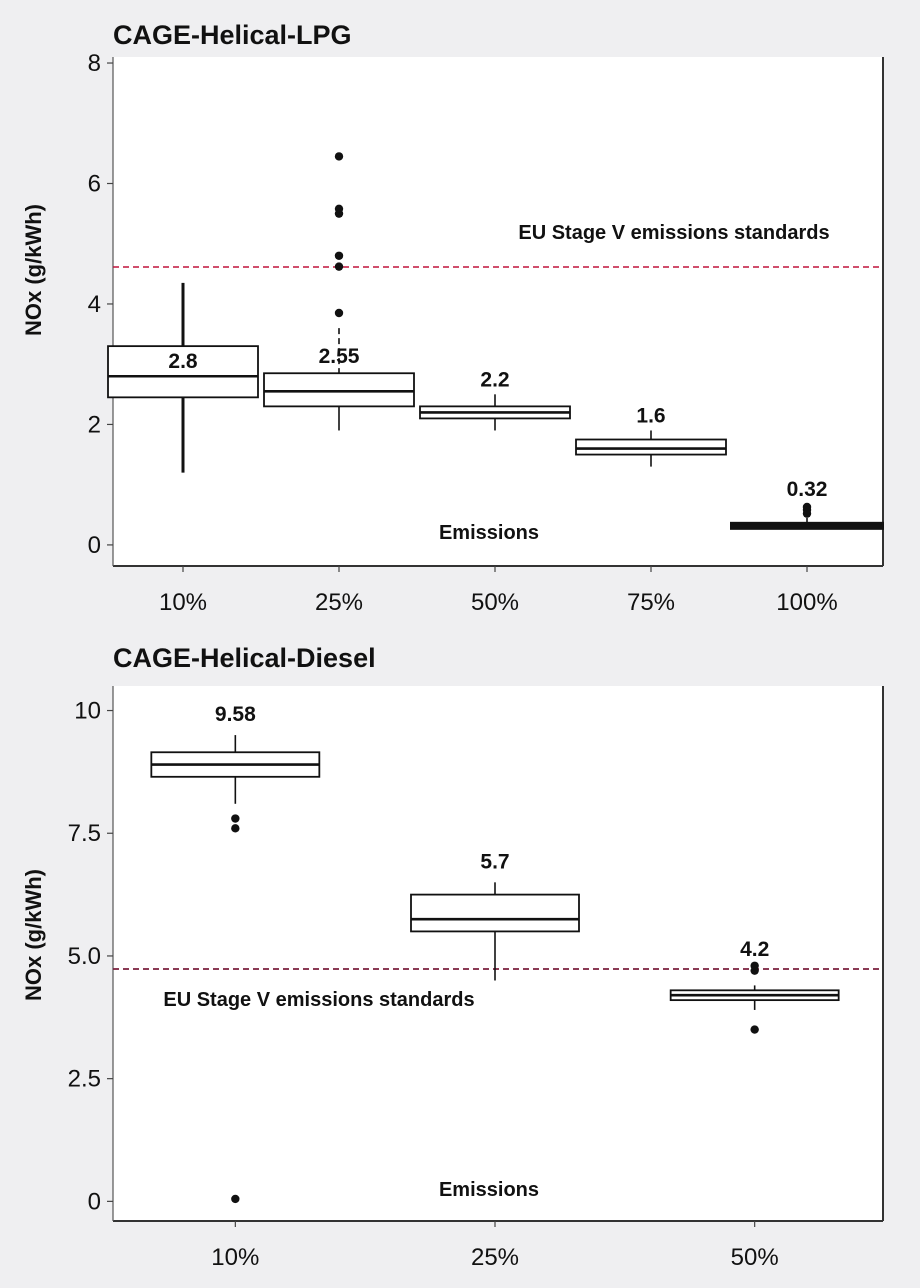 This screenshot has height=1288, width=920. Describe the element at coordinates (94, 63) in the screenshot. I see `lpg-y-tick-label: 8` at that location.